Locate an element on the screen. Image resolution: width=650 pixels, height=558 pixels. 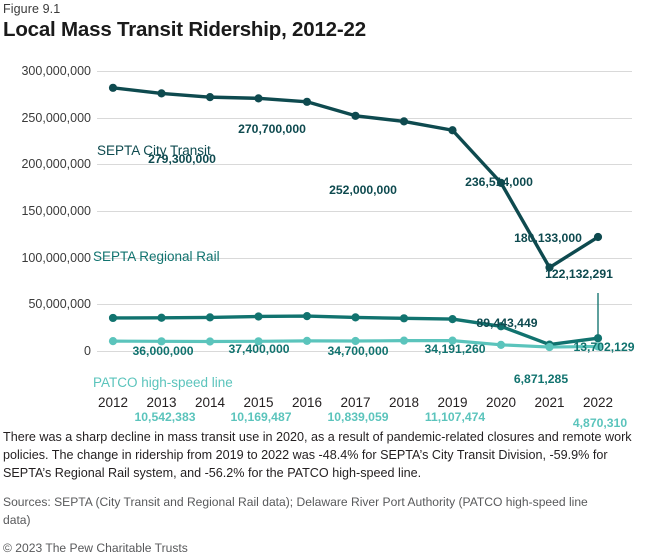
y-axis-tick-label: 150,000,000 is located at coordinates (56, 211).